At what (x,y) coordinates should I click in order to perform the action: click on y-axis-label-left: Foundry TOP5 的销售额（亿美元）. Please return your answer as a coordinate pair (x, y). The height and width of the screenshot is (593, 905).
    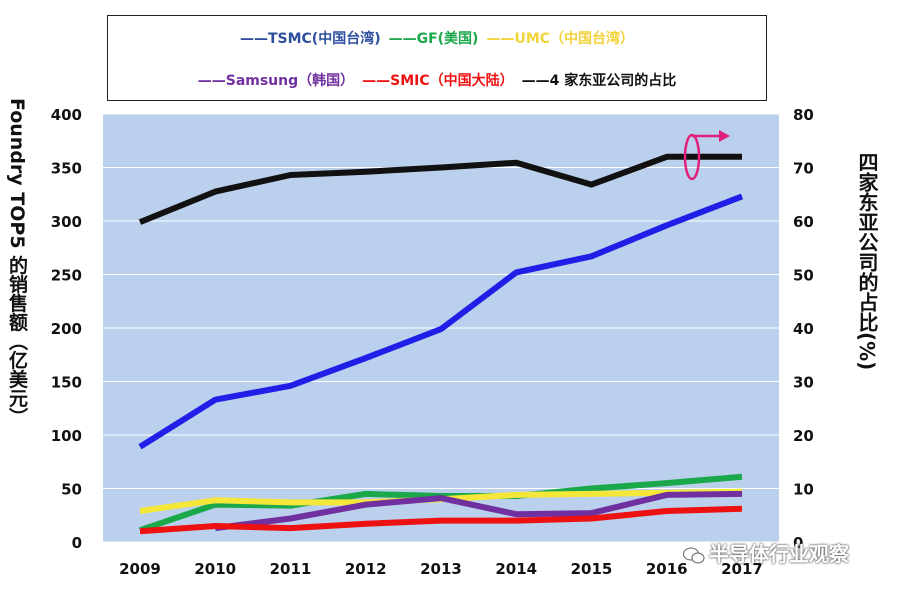
    Looking at the image, I should click on (17, 262).